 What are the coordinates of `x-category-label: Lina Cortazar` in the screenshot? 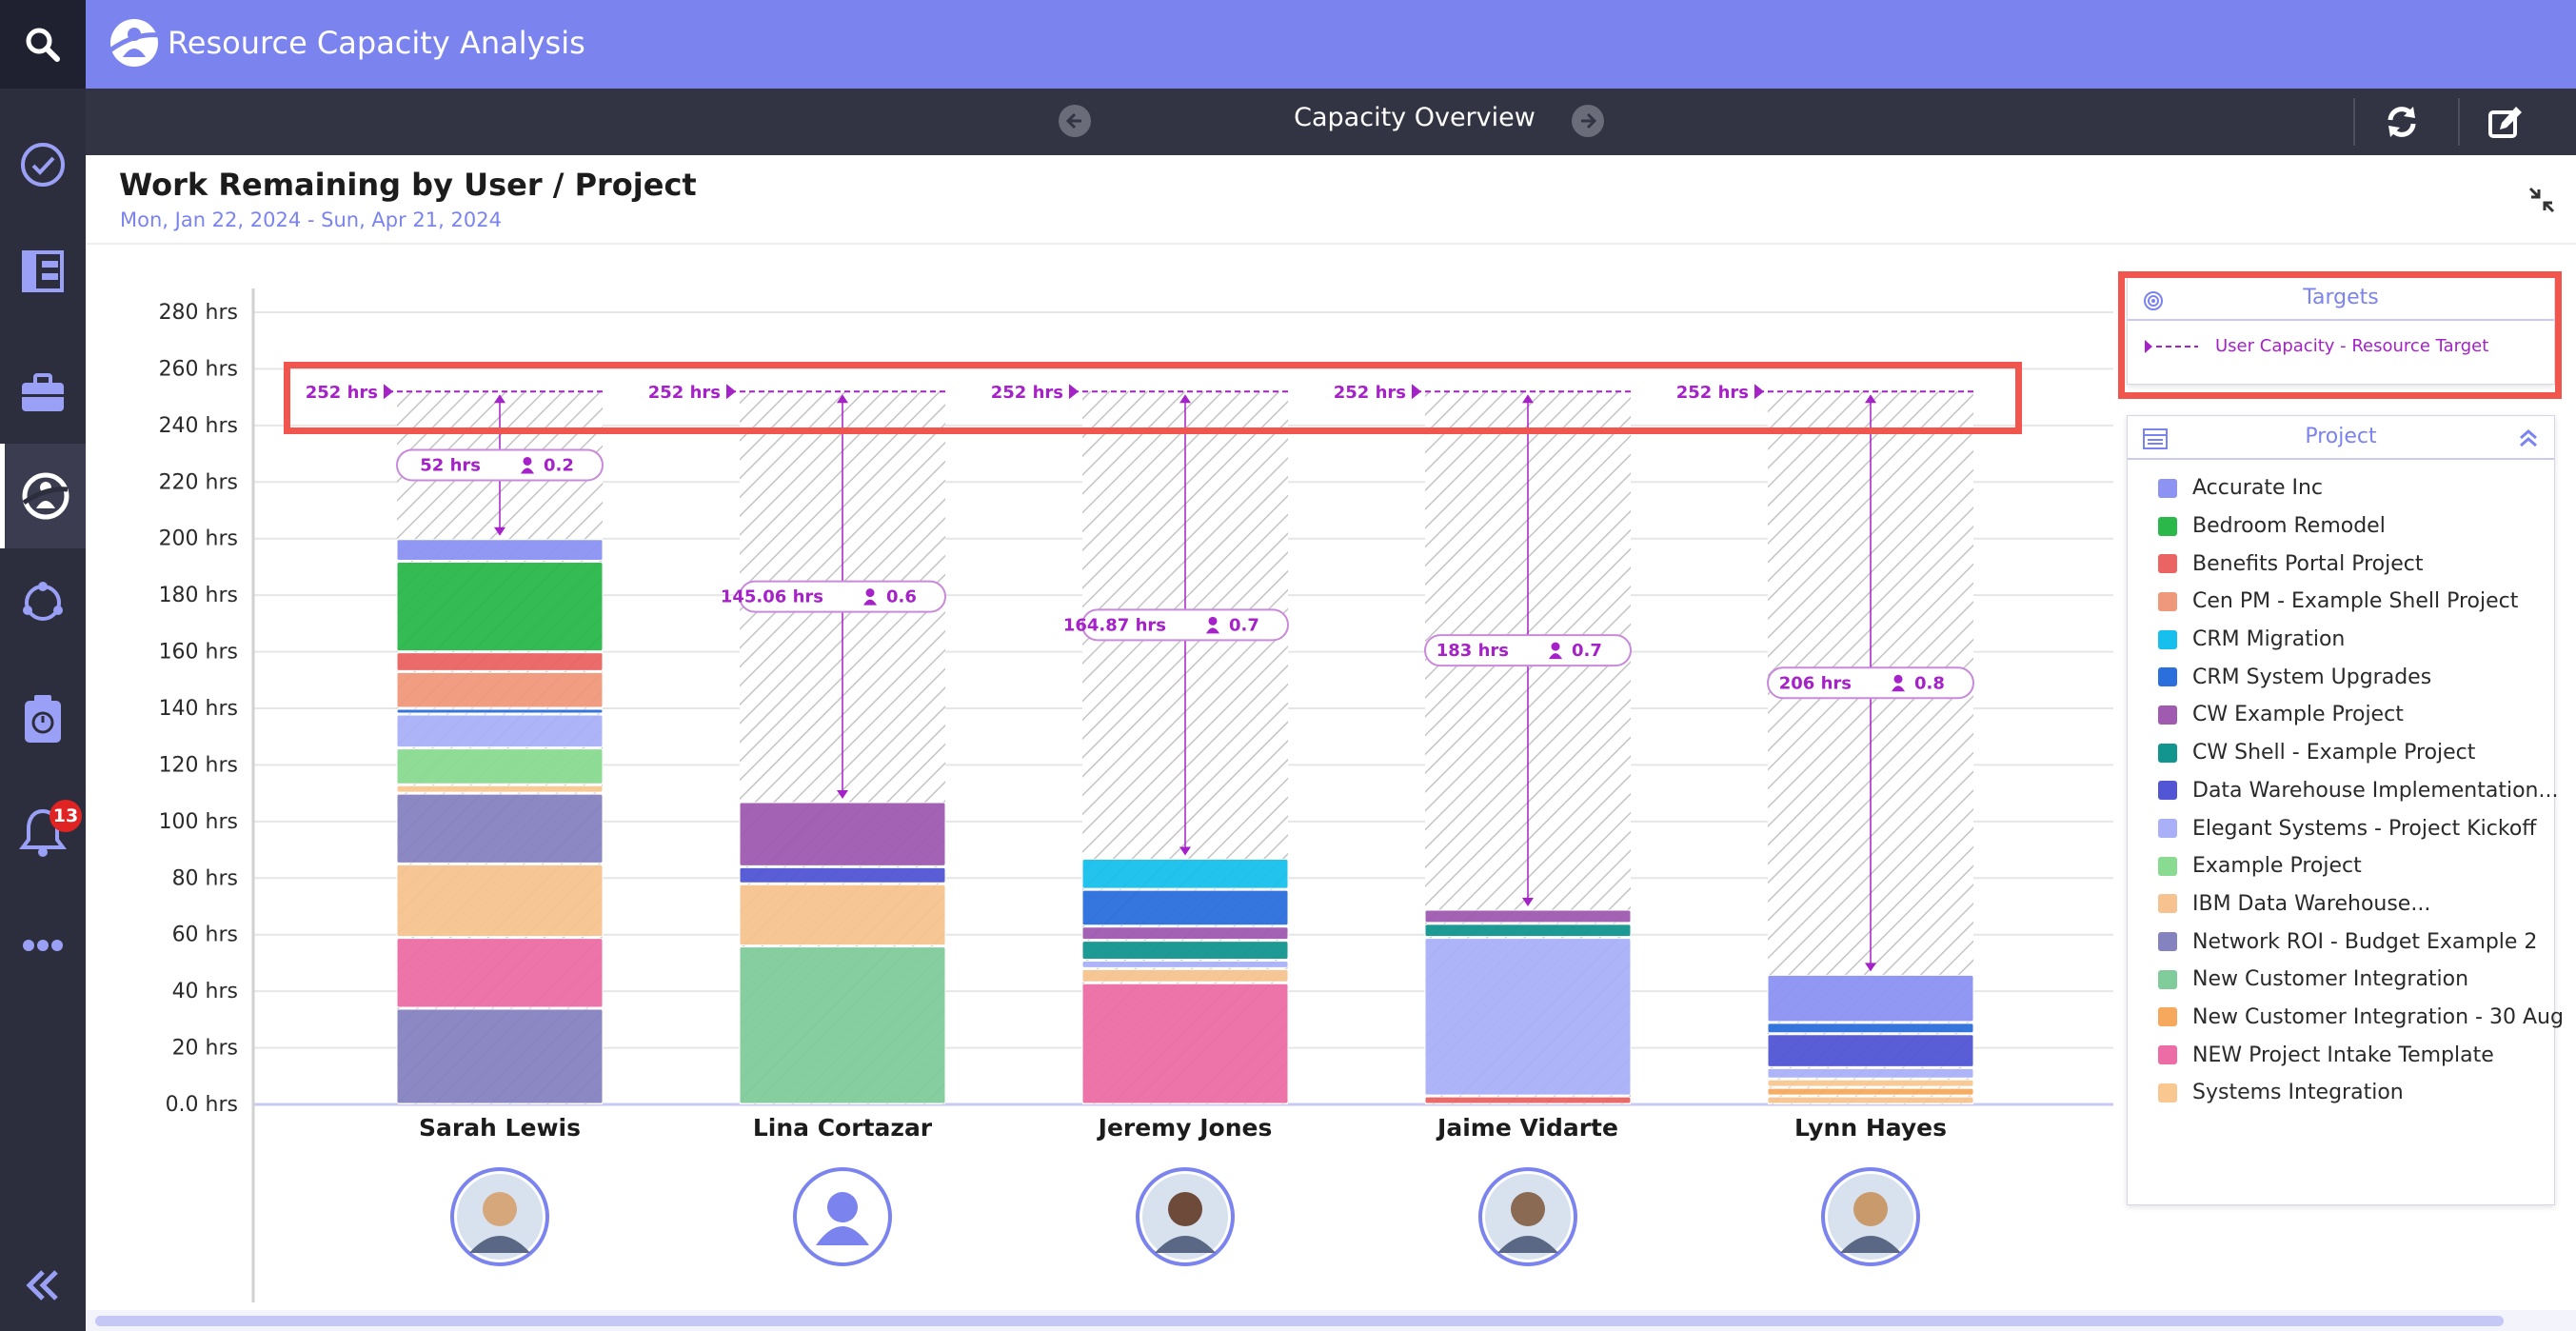 It's located at (843, 1128).